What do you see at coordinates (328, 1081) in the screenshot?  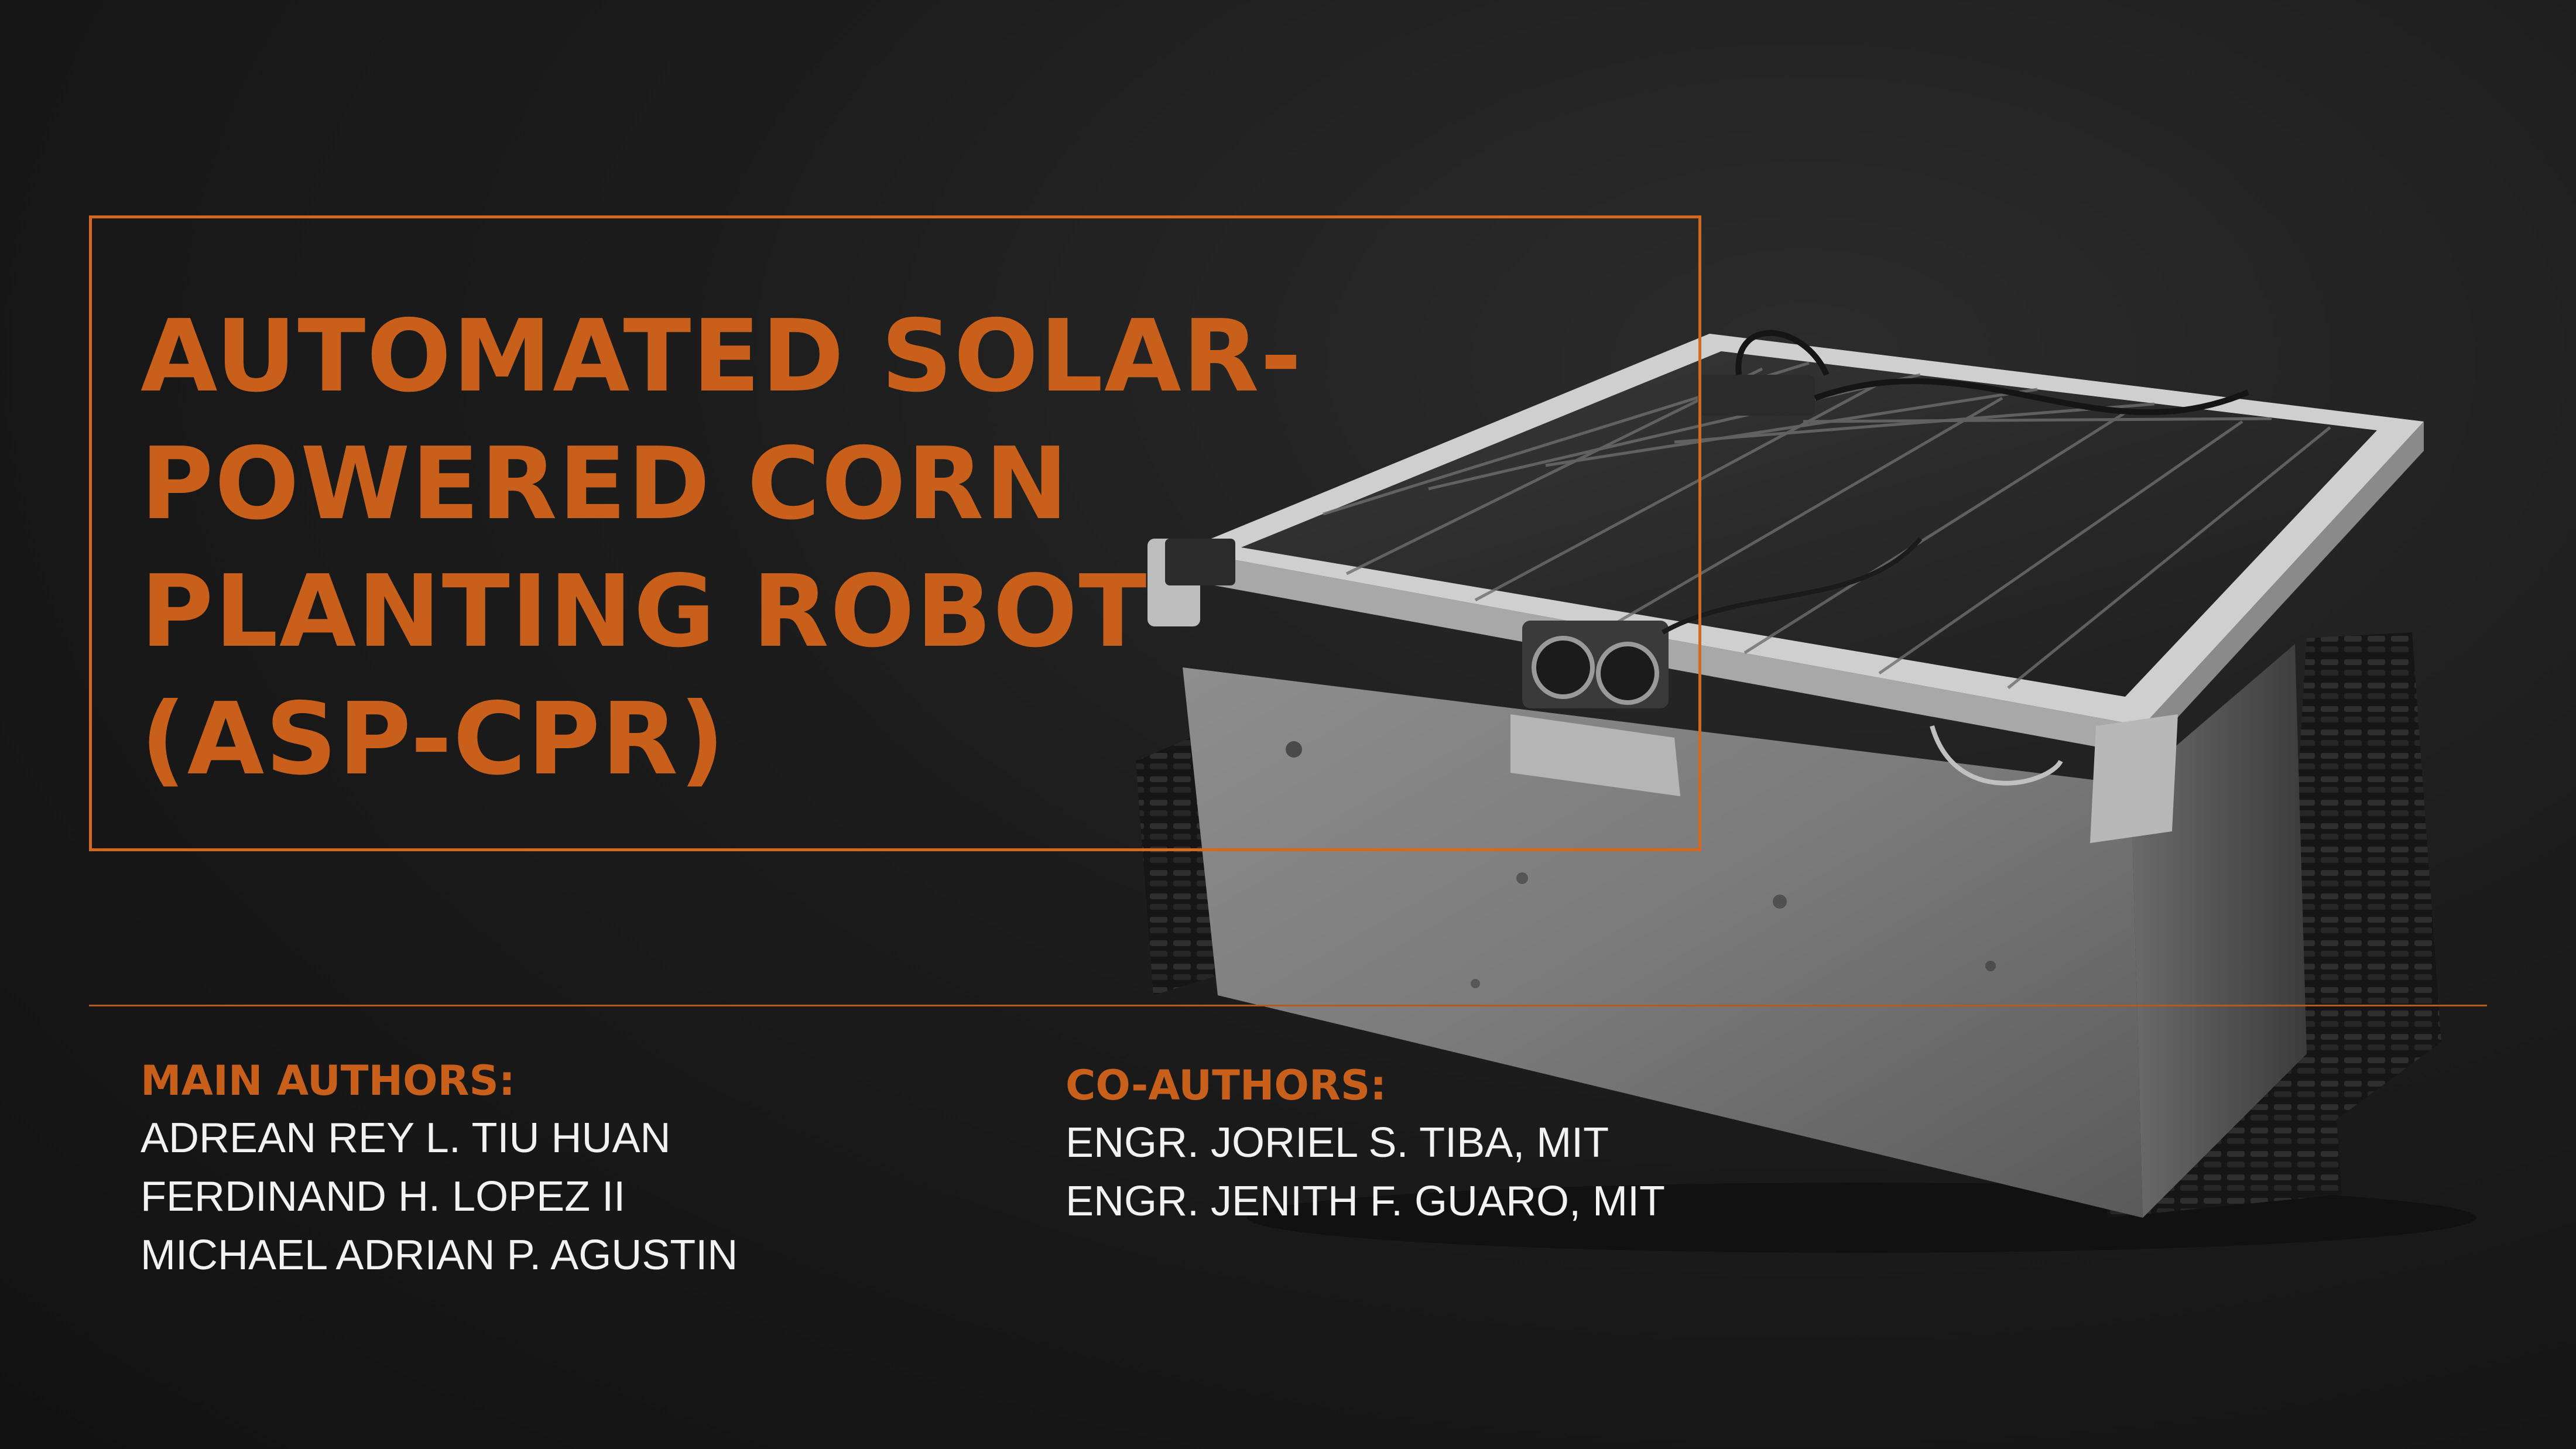 I see `main-authors-heading: MAIN AUTHORS:` at bounding box center [328, 1081].